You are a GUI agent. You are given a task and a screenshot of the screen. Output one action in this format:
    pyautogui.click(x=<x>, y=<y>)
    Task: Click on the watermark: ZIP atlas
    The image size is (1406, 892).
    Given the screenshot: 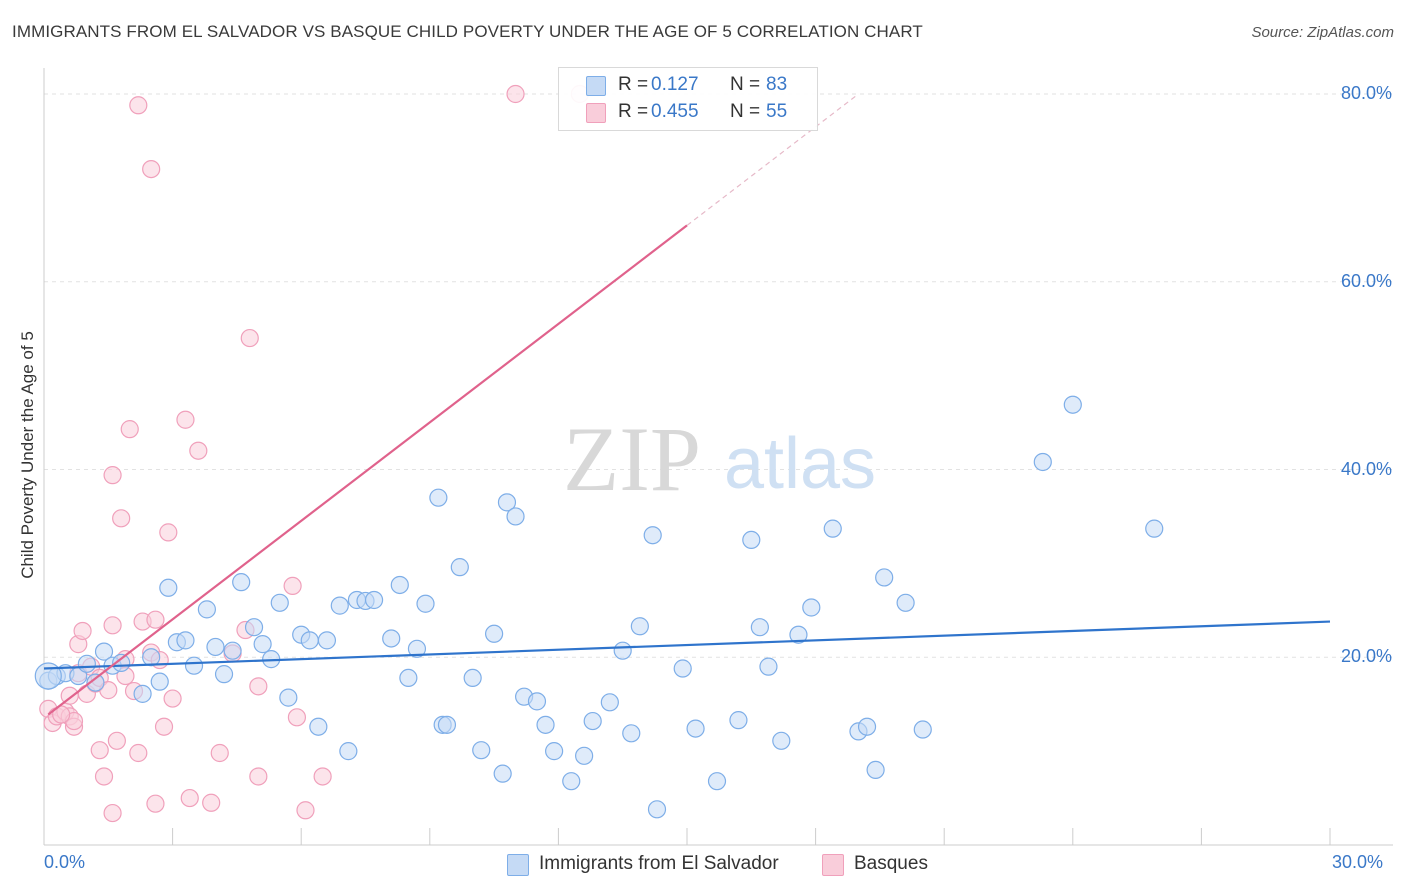 What is the action you would take?
    pyautogui.click(x=719, y=459)
    